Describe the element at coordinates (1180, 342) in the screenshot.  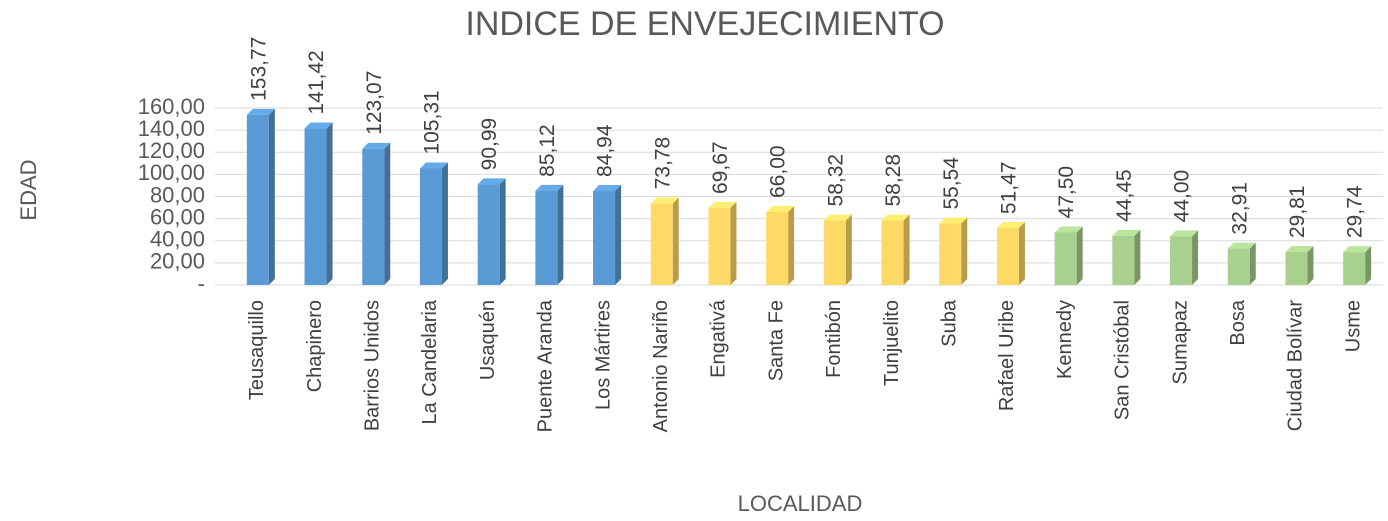
I see `x-tick-label: Sumapaz` at that location.